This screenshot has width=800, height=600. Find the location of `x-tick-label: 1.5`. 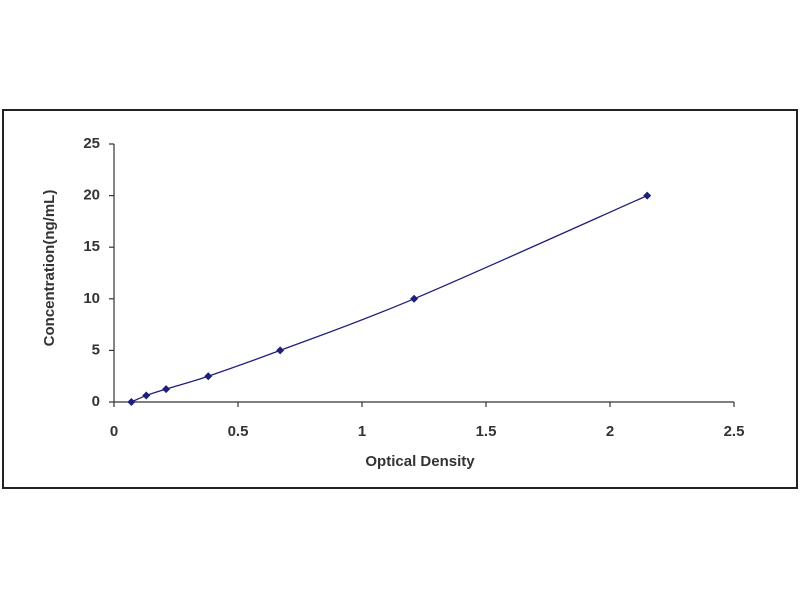

x-tick-label: 1.5 is located at coordinates (486, 431).